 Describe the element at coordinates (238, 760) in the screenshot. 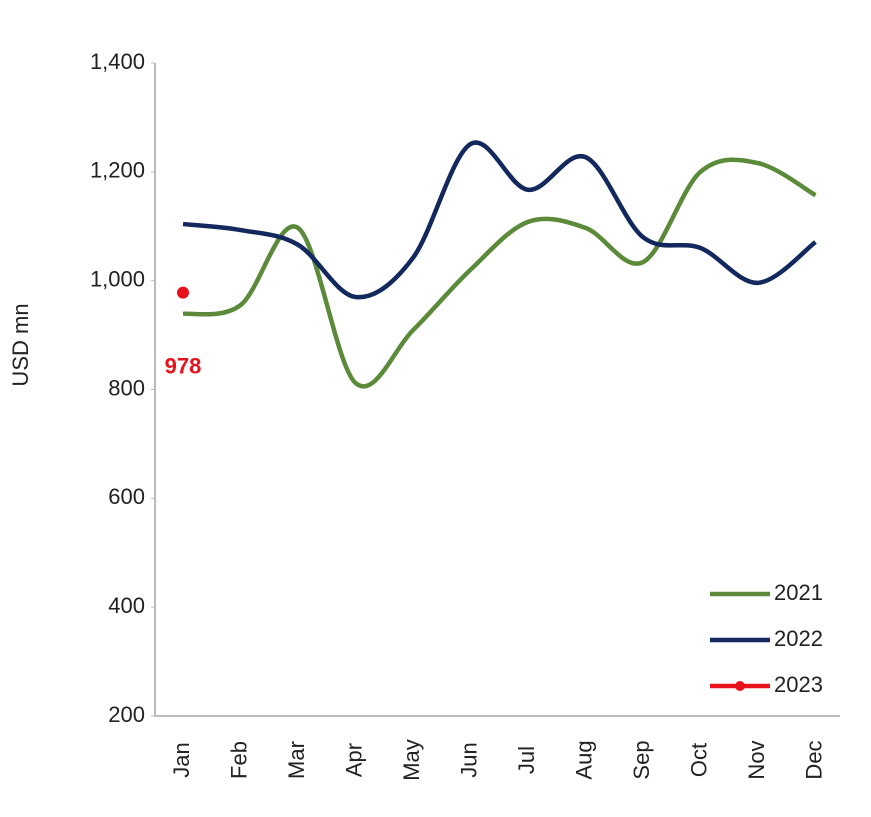

I see `x-tick-label: Feb` at that location.